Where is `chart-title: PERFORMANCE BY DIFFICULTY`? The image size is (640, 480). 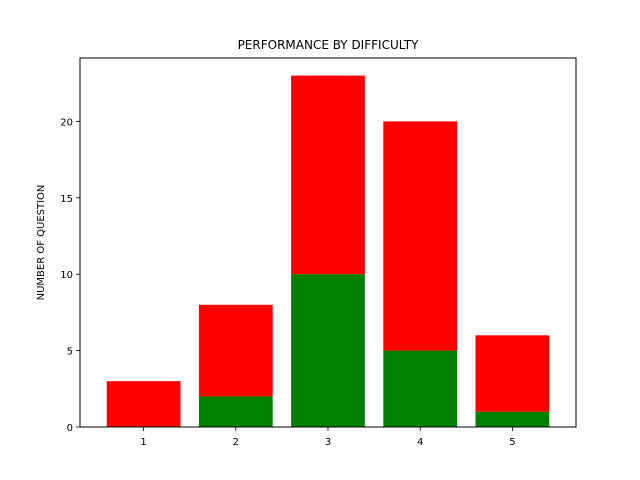 chart-title: PERFORMANCE BY DIFFICULTY is located at coordinates (329, 45).